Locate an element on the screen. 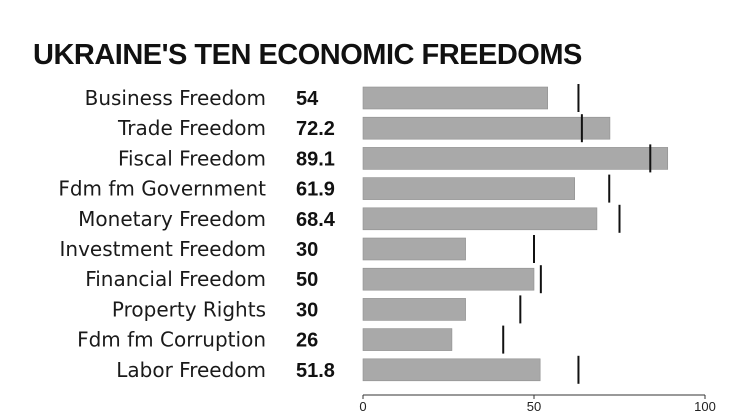  value-label: 89.1 is located at coordinates (315, 159).